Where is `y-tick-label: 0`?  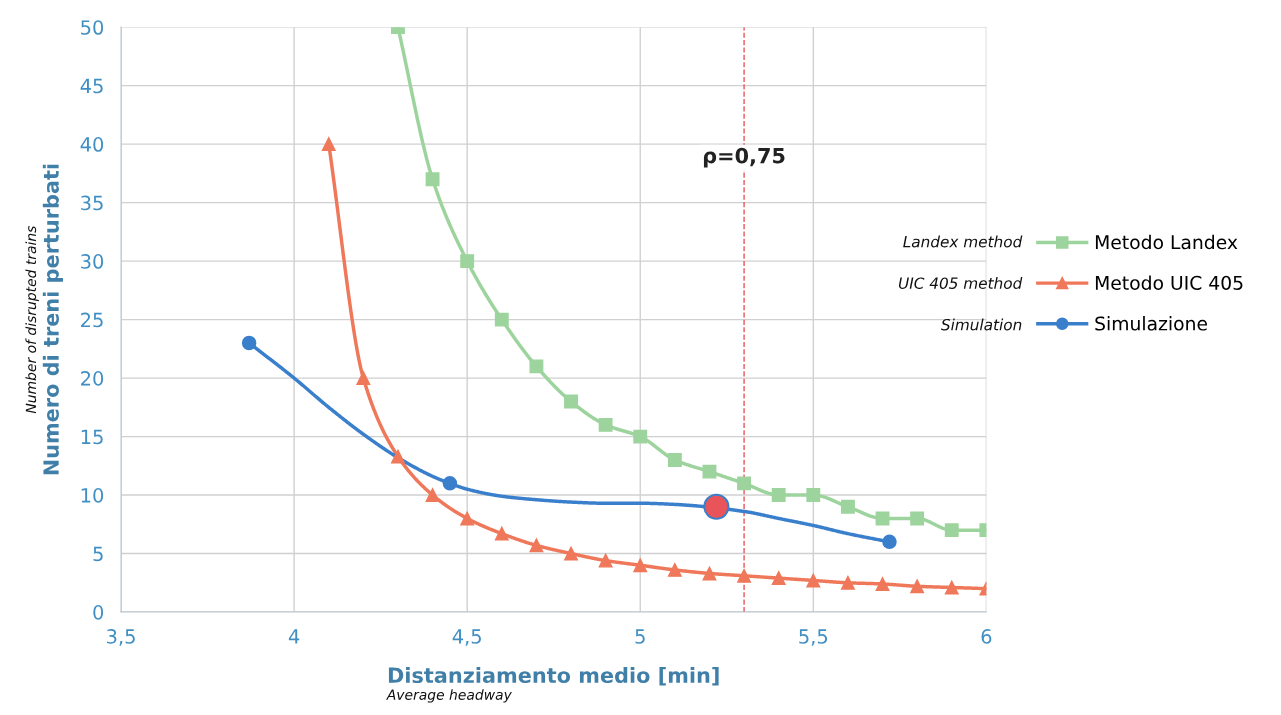 y-tick-label: 0 is located at coordinates (98, 612).